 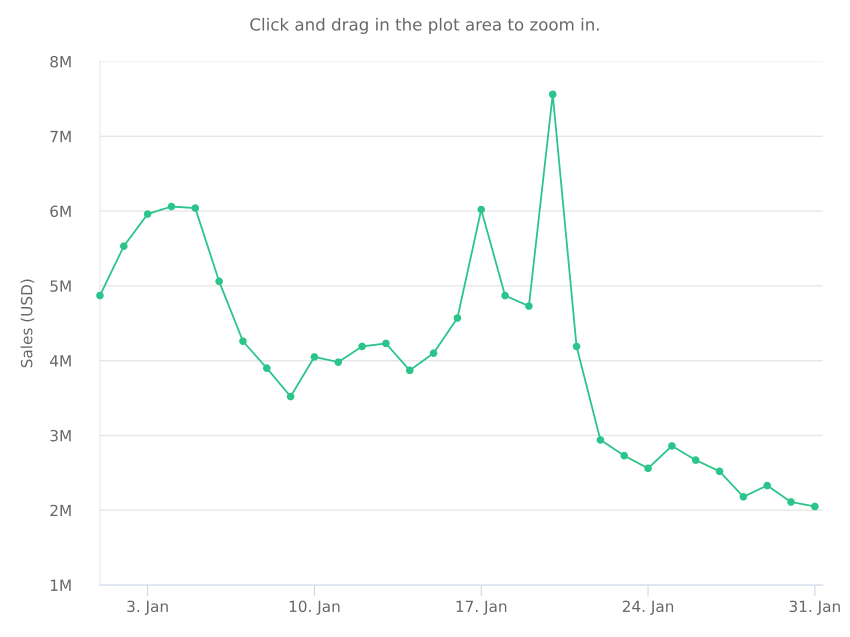 I want to click on y-tick-label: 5M, so click(x=60, y=286).